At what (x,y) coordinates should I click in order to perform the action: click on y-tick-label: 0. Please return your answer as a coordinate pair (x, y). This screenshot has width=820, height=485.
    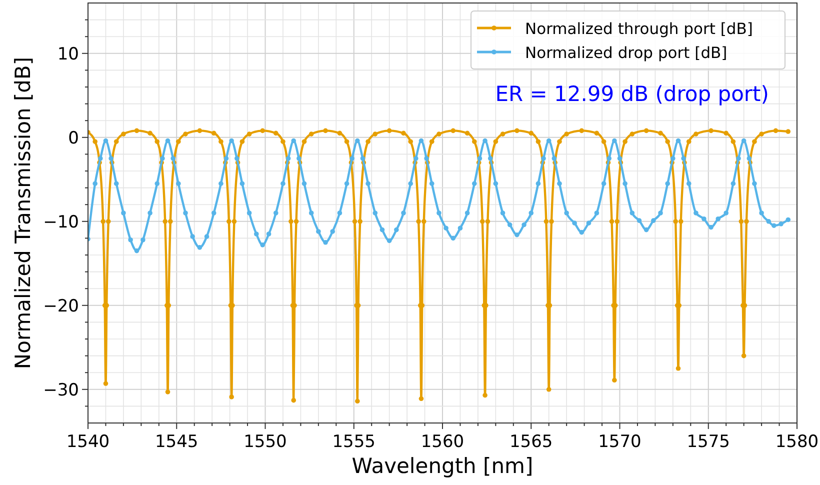
    Looking at the image, I should click on (73, 138).